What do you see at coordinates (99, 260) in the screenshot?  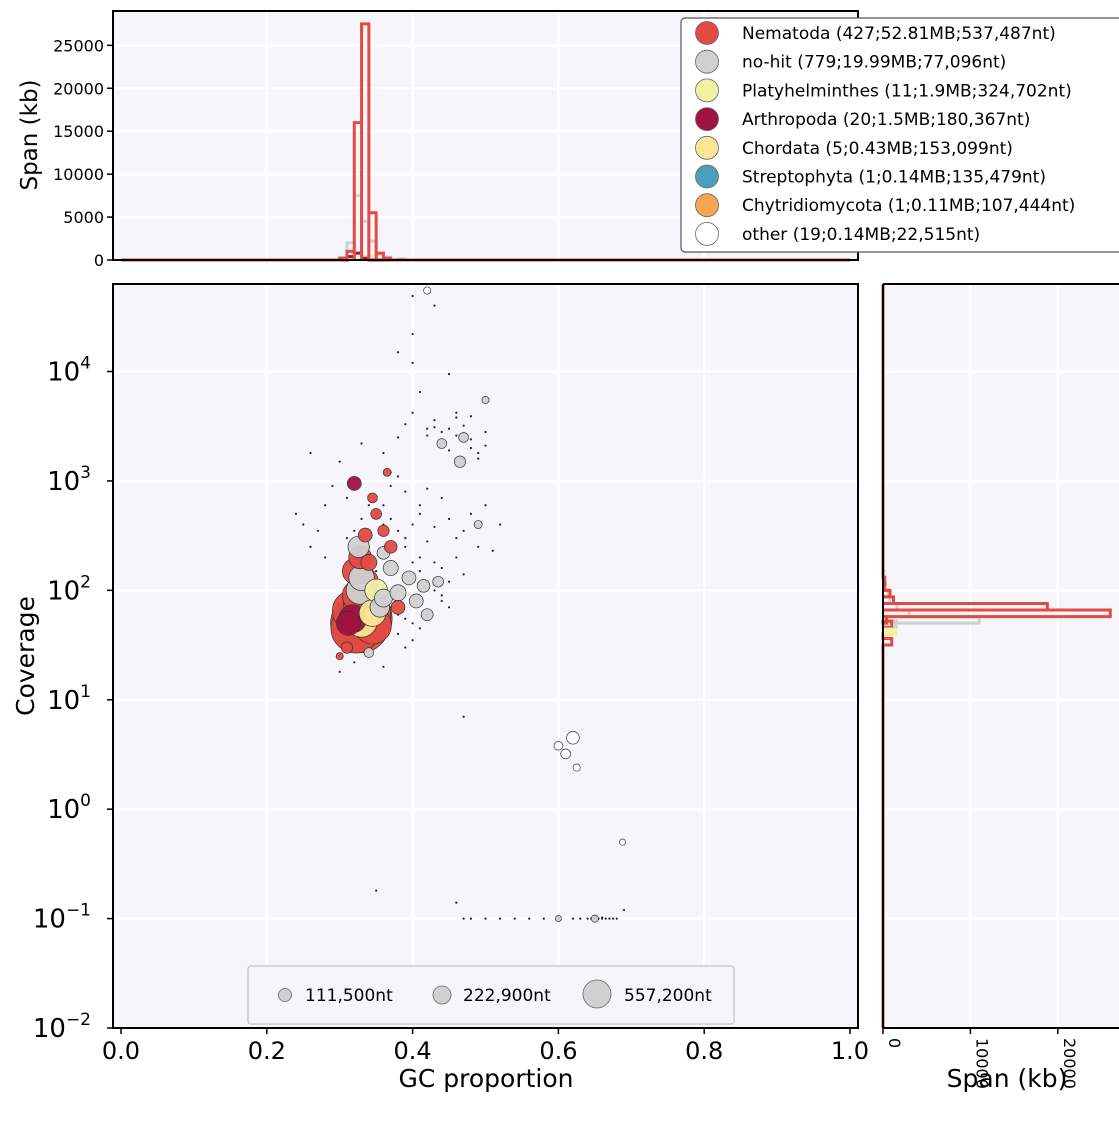 I see `gc-histogram-ytick-label: 0` at bounding box center [99, 260].